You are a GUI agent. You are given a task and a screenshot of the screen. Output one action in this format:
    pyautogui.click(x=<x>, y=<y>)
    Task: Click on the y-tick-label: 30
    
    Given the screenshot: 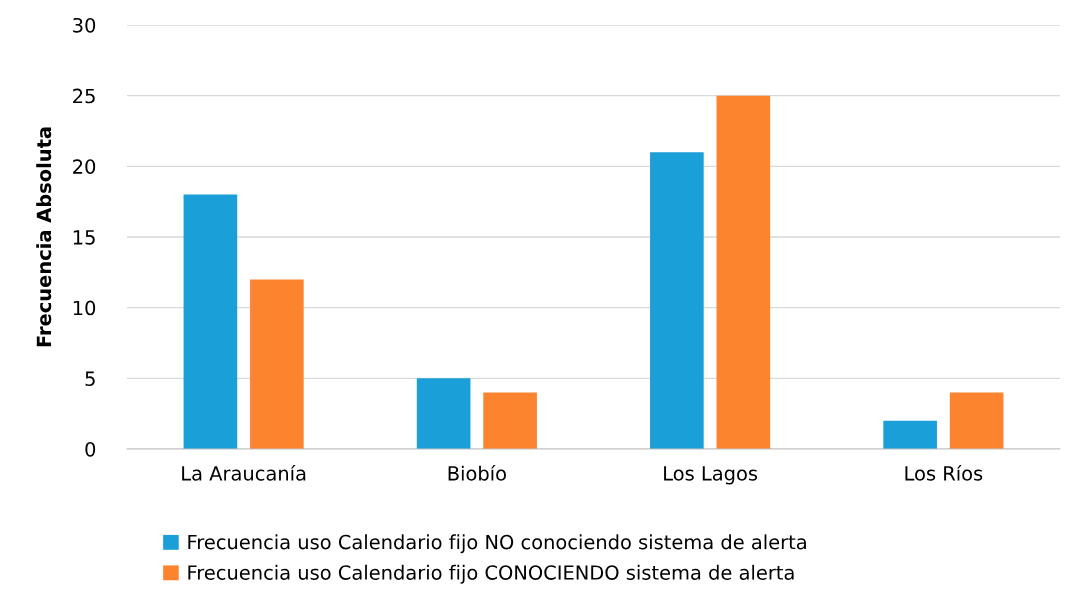 What is the action you would take?
    pyautogui.click(x=84, y=25)
    